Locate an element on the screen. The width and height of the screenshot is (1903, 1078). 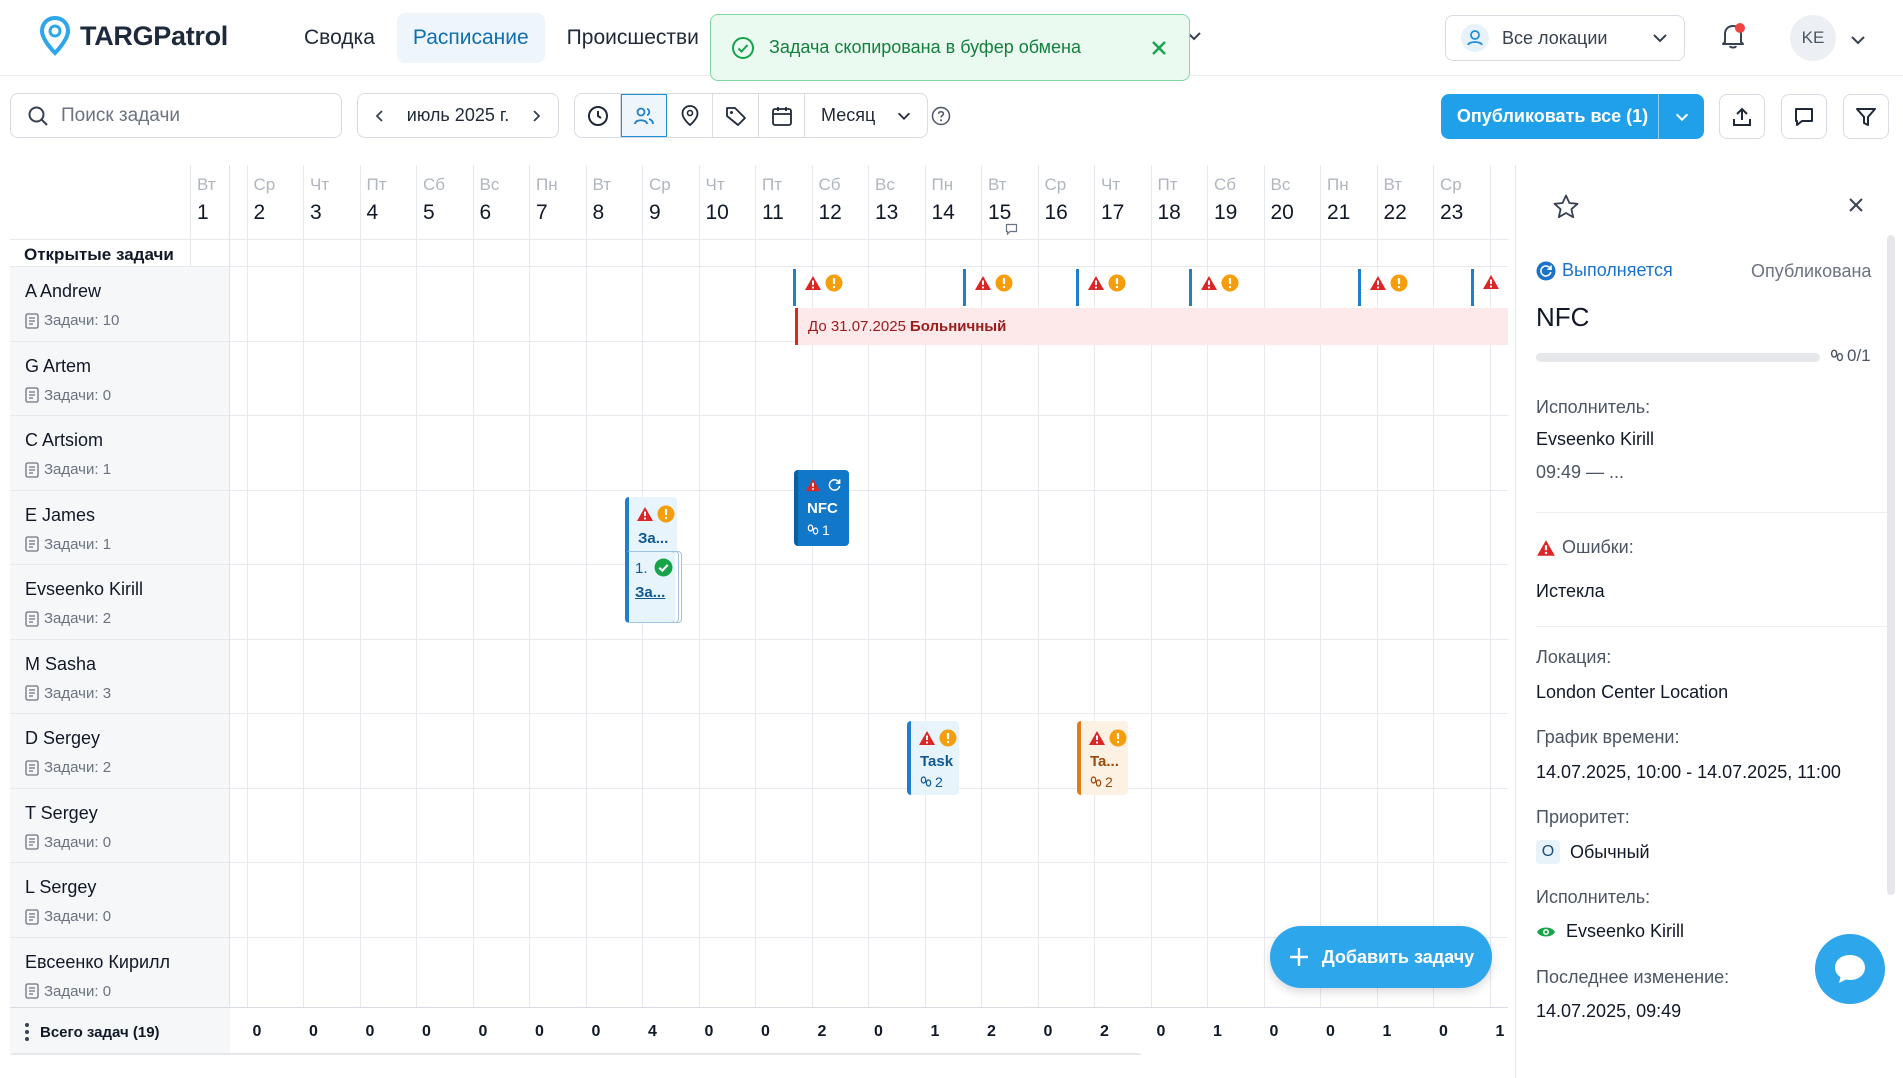
employee-row-header: A Andrew Задачи: 10 is located at coordinates (120, 304).